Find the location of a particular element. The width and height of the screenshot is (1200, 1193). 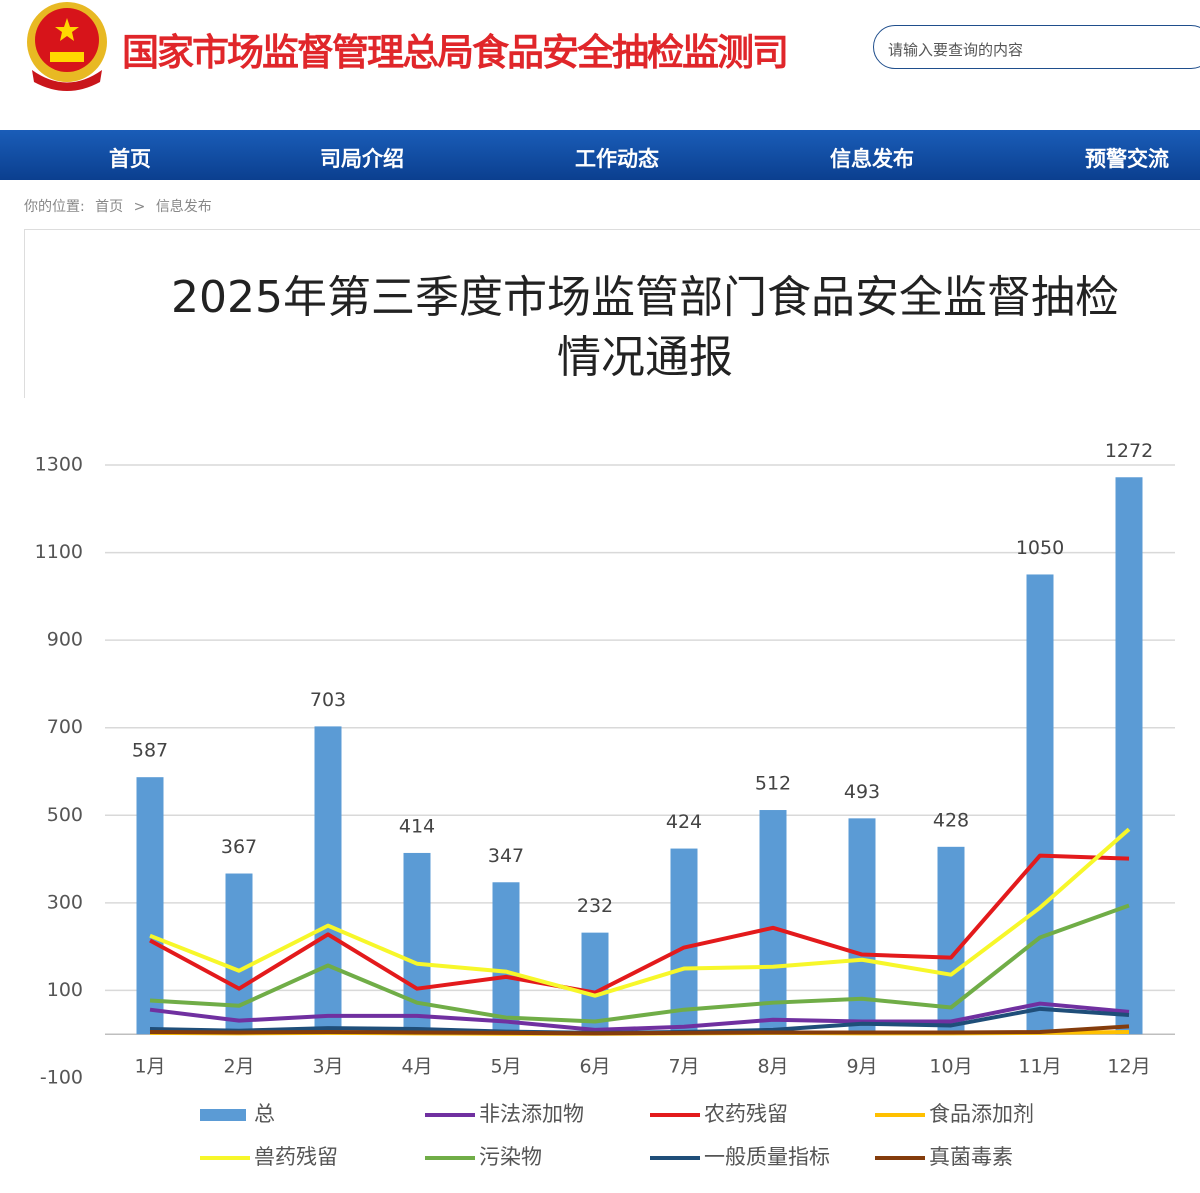

x-tick-label: 4月 is located at coordinates (416, 1067).